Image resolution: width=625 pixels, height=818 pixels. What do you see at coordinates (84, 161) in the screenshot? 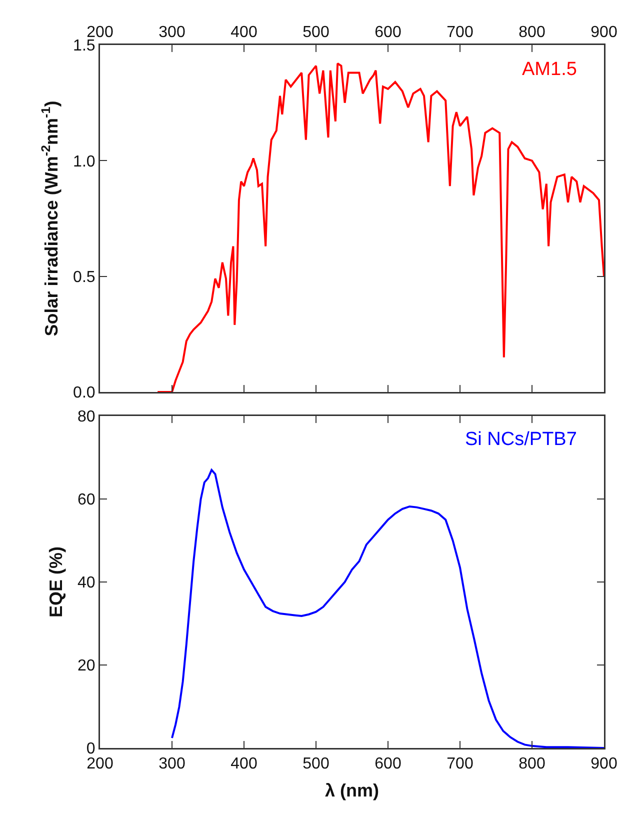
I see `y-tick-label: 1.0` at bounding box center [84, 161].